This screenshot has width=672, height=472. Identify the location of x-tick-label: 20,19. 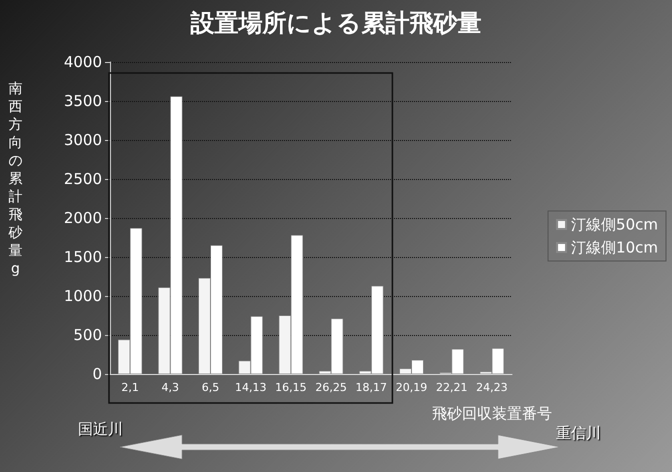
(412, 387).